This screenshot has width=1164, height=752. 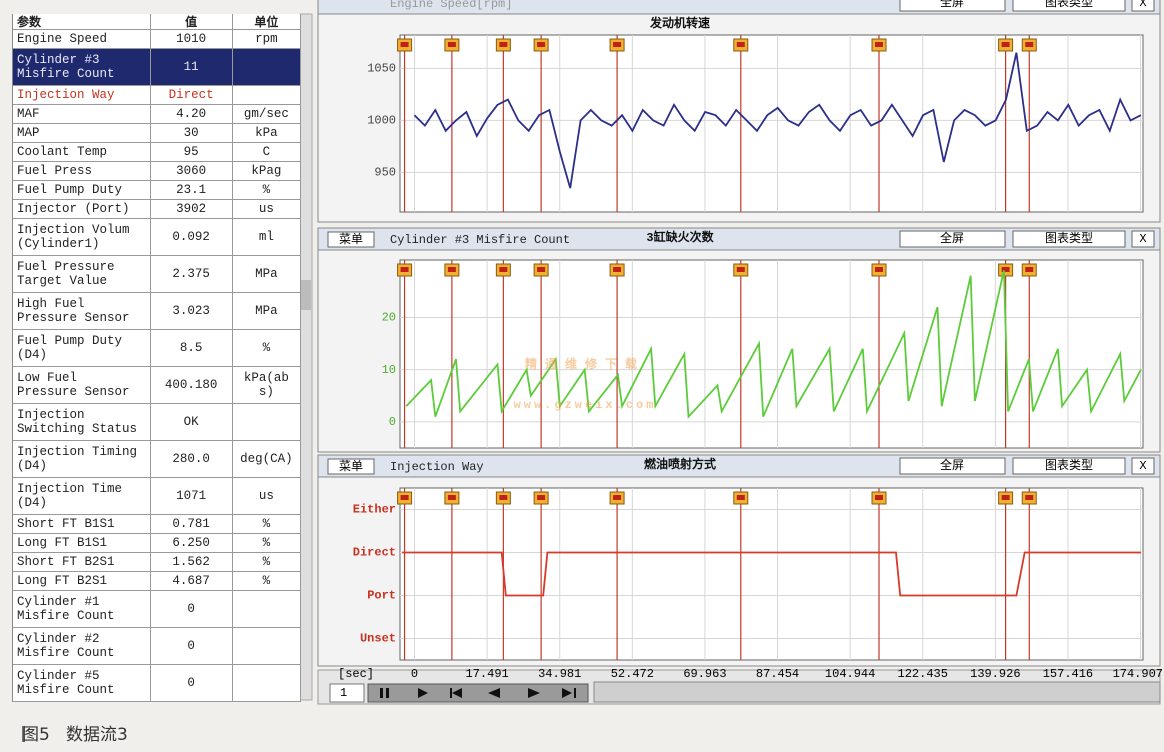 I want to click on param-value: 3902, so click(x=191, y=209).